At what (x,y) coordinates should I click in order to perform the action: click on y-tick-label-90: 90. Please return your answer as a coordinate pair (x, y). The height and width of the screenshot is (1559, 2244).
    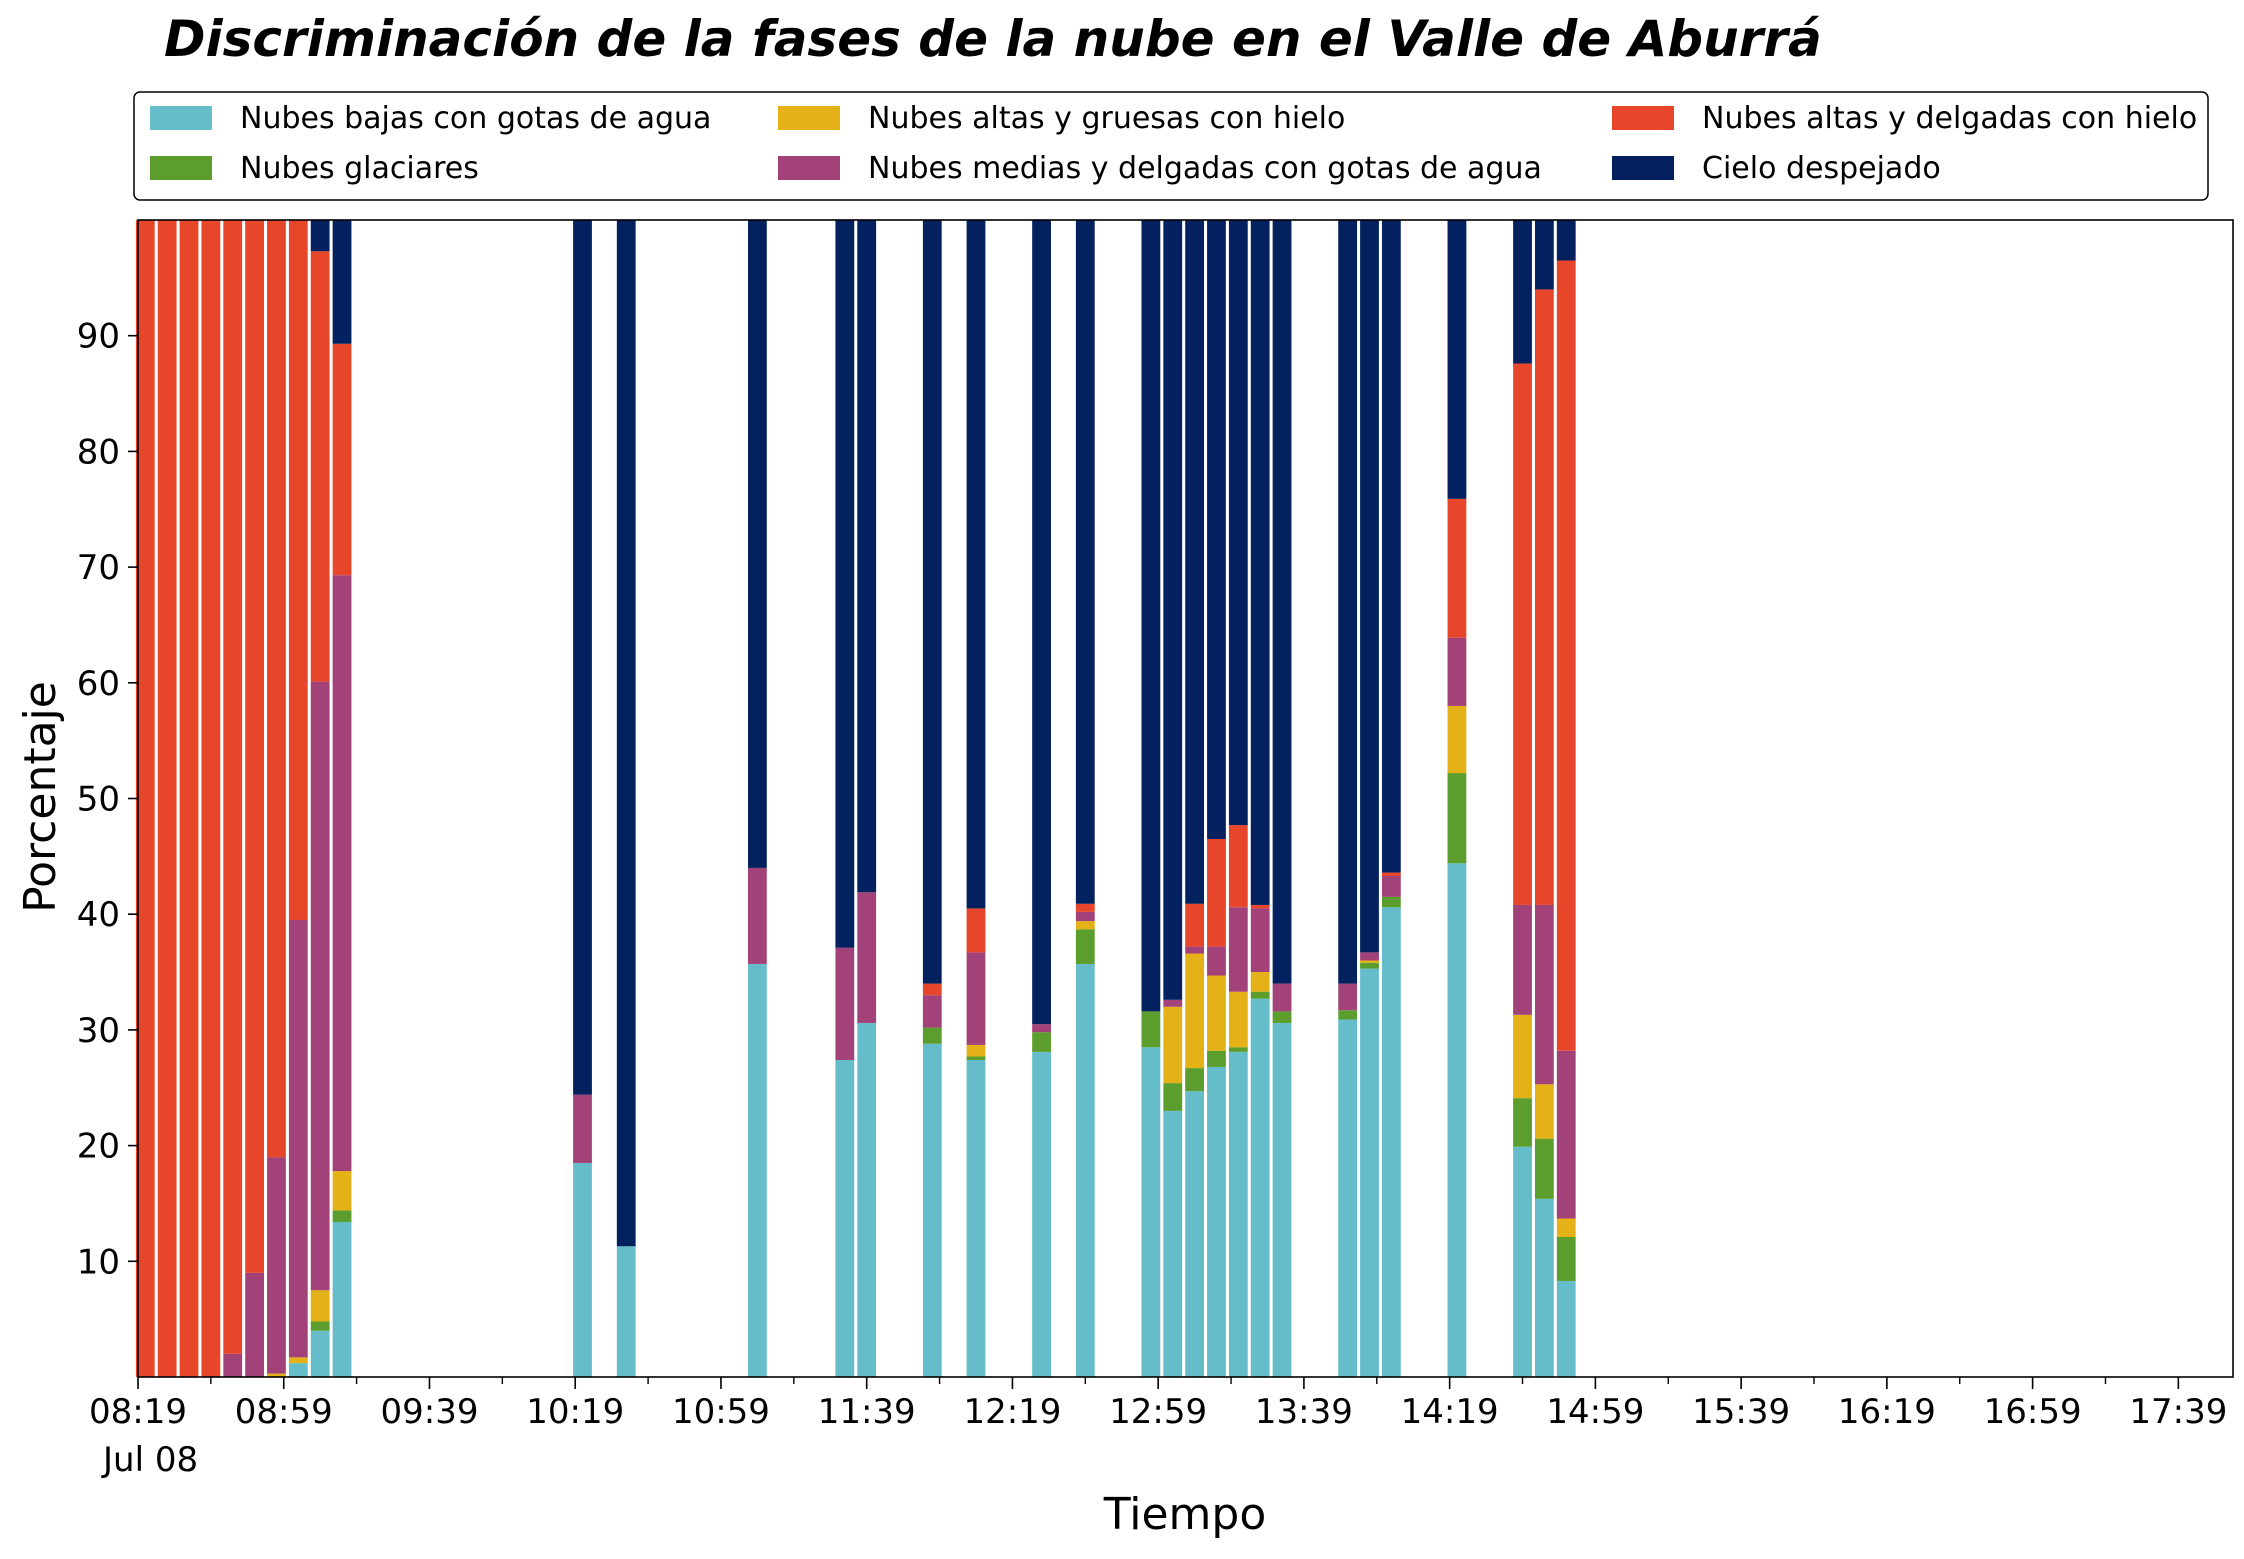
    Looking at the image, I should click on (98, 337).